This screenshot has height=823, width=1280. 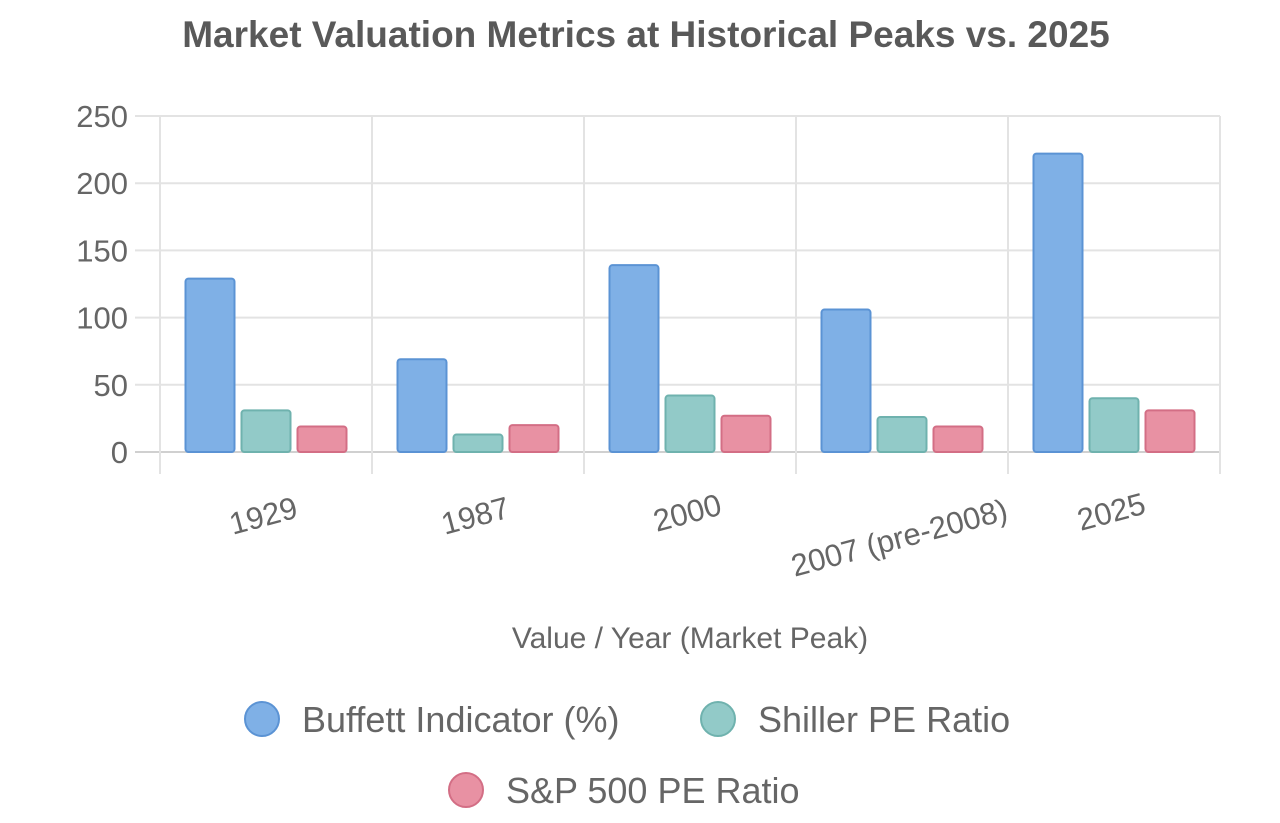 What do you see at coordinates (690, 423) in the screenshot?
I see `bar-series-1-2000` at bounding box center [690, 423].